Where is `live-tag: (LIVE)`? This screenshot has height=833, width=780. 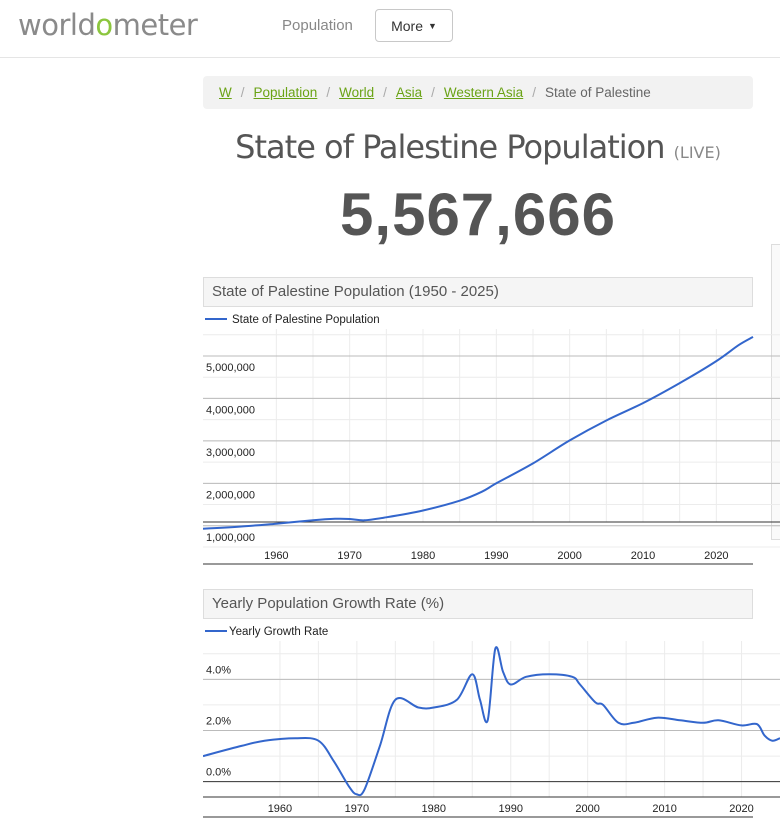
live-tag: (LIVE) is located at coordinates (697, 152).